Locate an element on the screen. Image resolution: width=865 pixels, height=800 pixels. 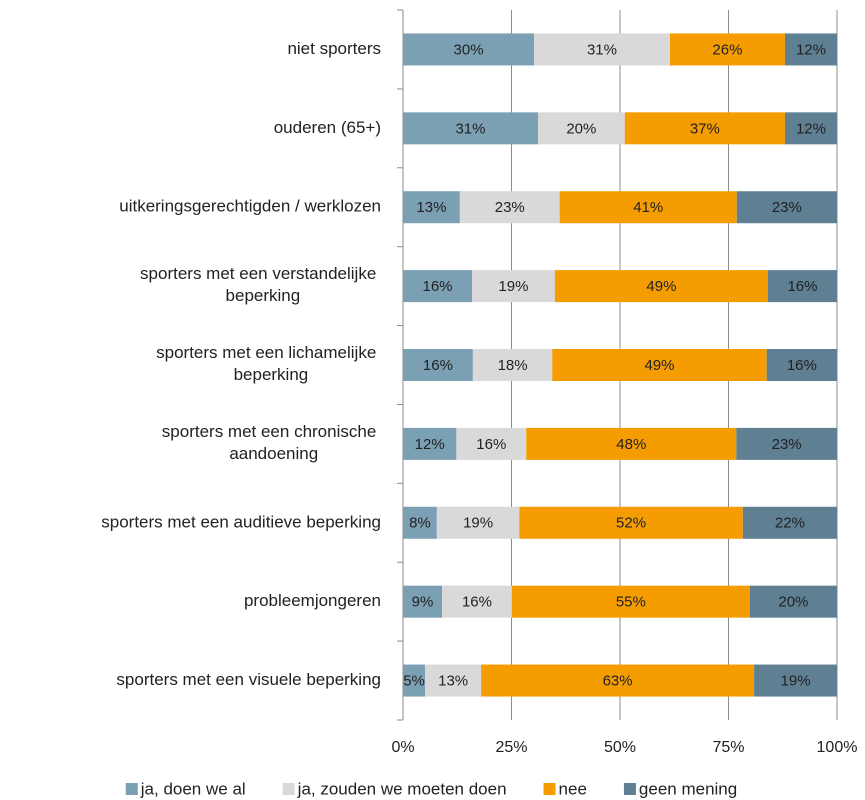
category-label: probleemjongeren is located at coordinates (312, 600).